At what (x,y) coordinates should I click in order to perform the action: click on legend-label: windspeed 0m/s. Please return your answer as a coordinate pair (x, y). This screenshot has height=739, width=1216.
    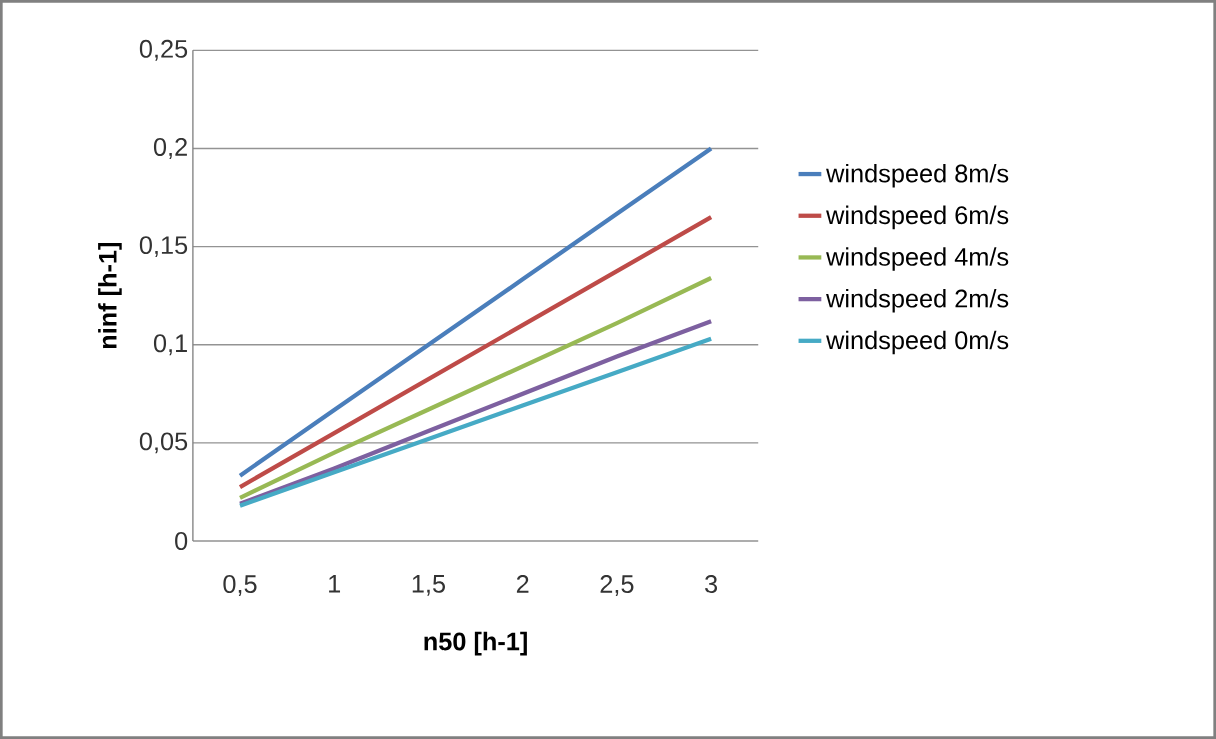
    Looking at the image, I should click on (917, 342).